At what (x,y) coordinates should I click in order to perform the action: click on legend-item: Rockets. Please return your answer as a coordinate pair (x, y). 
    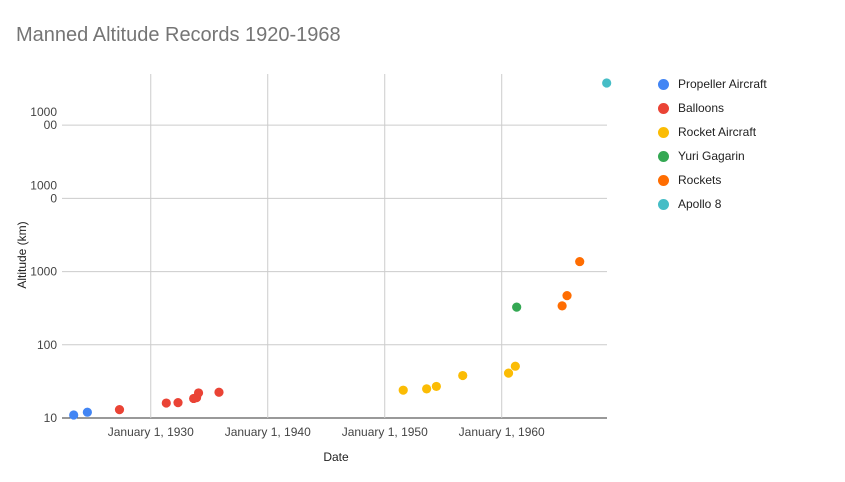
    Looking at the image, I should click on (712, 180).